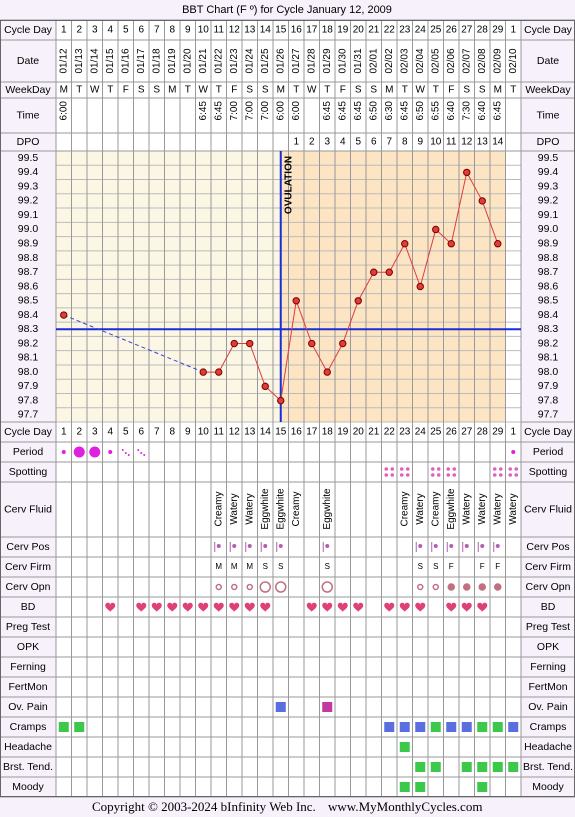 The width and height of the screenshot is (575, 817). Describe the element at coordinates (548, 767) in the screenshot. I see `row-label: Brst. Tend.` at that location.